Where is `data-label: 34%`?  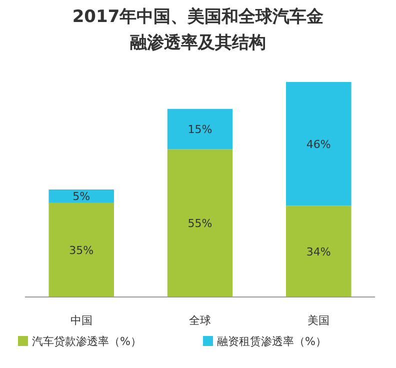 data-label: 34% is located at coordinates (318, 251).